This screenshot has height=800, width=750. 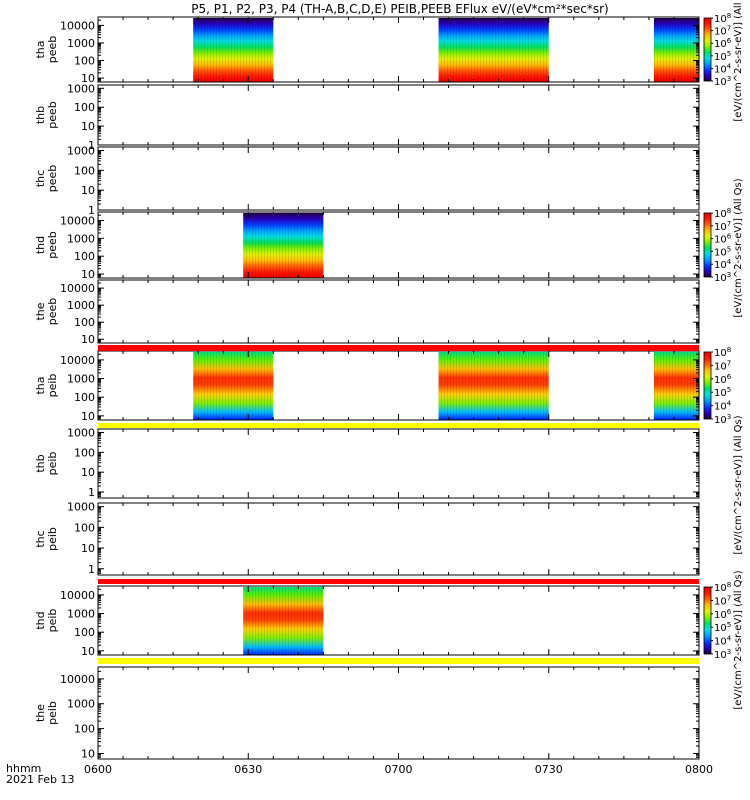 What do you see at coordinates (398, 348) in the screenshot?
I see `status-flag-bar` at bounding box center [398, 348].